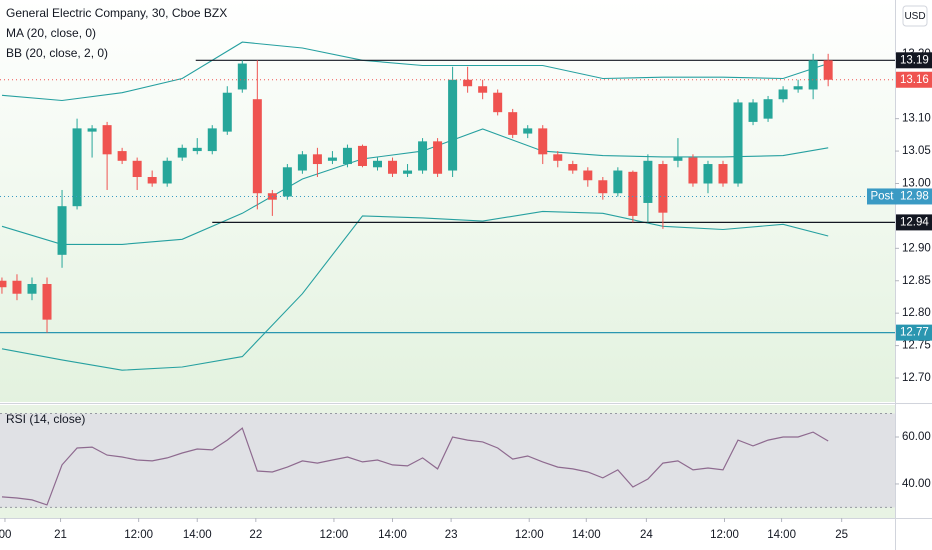 Image resolution: width=932 pixels, height=550 pixels. Describe the element at coordinates (415, 466) in the screenshot. I see `rsi-line` at that location.